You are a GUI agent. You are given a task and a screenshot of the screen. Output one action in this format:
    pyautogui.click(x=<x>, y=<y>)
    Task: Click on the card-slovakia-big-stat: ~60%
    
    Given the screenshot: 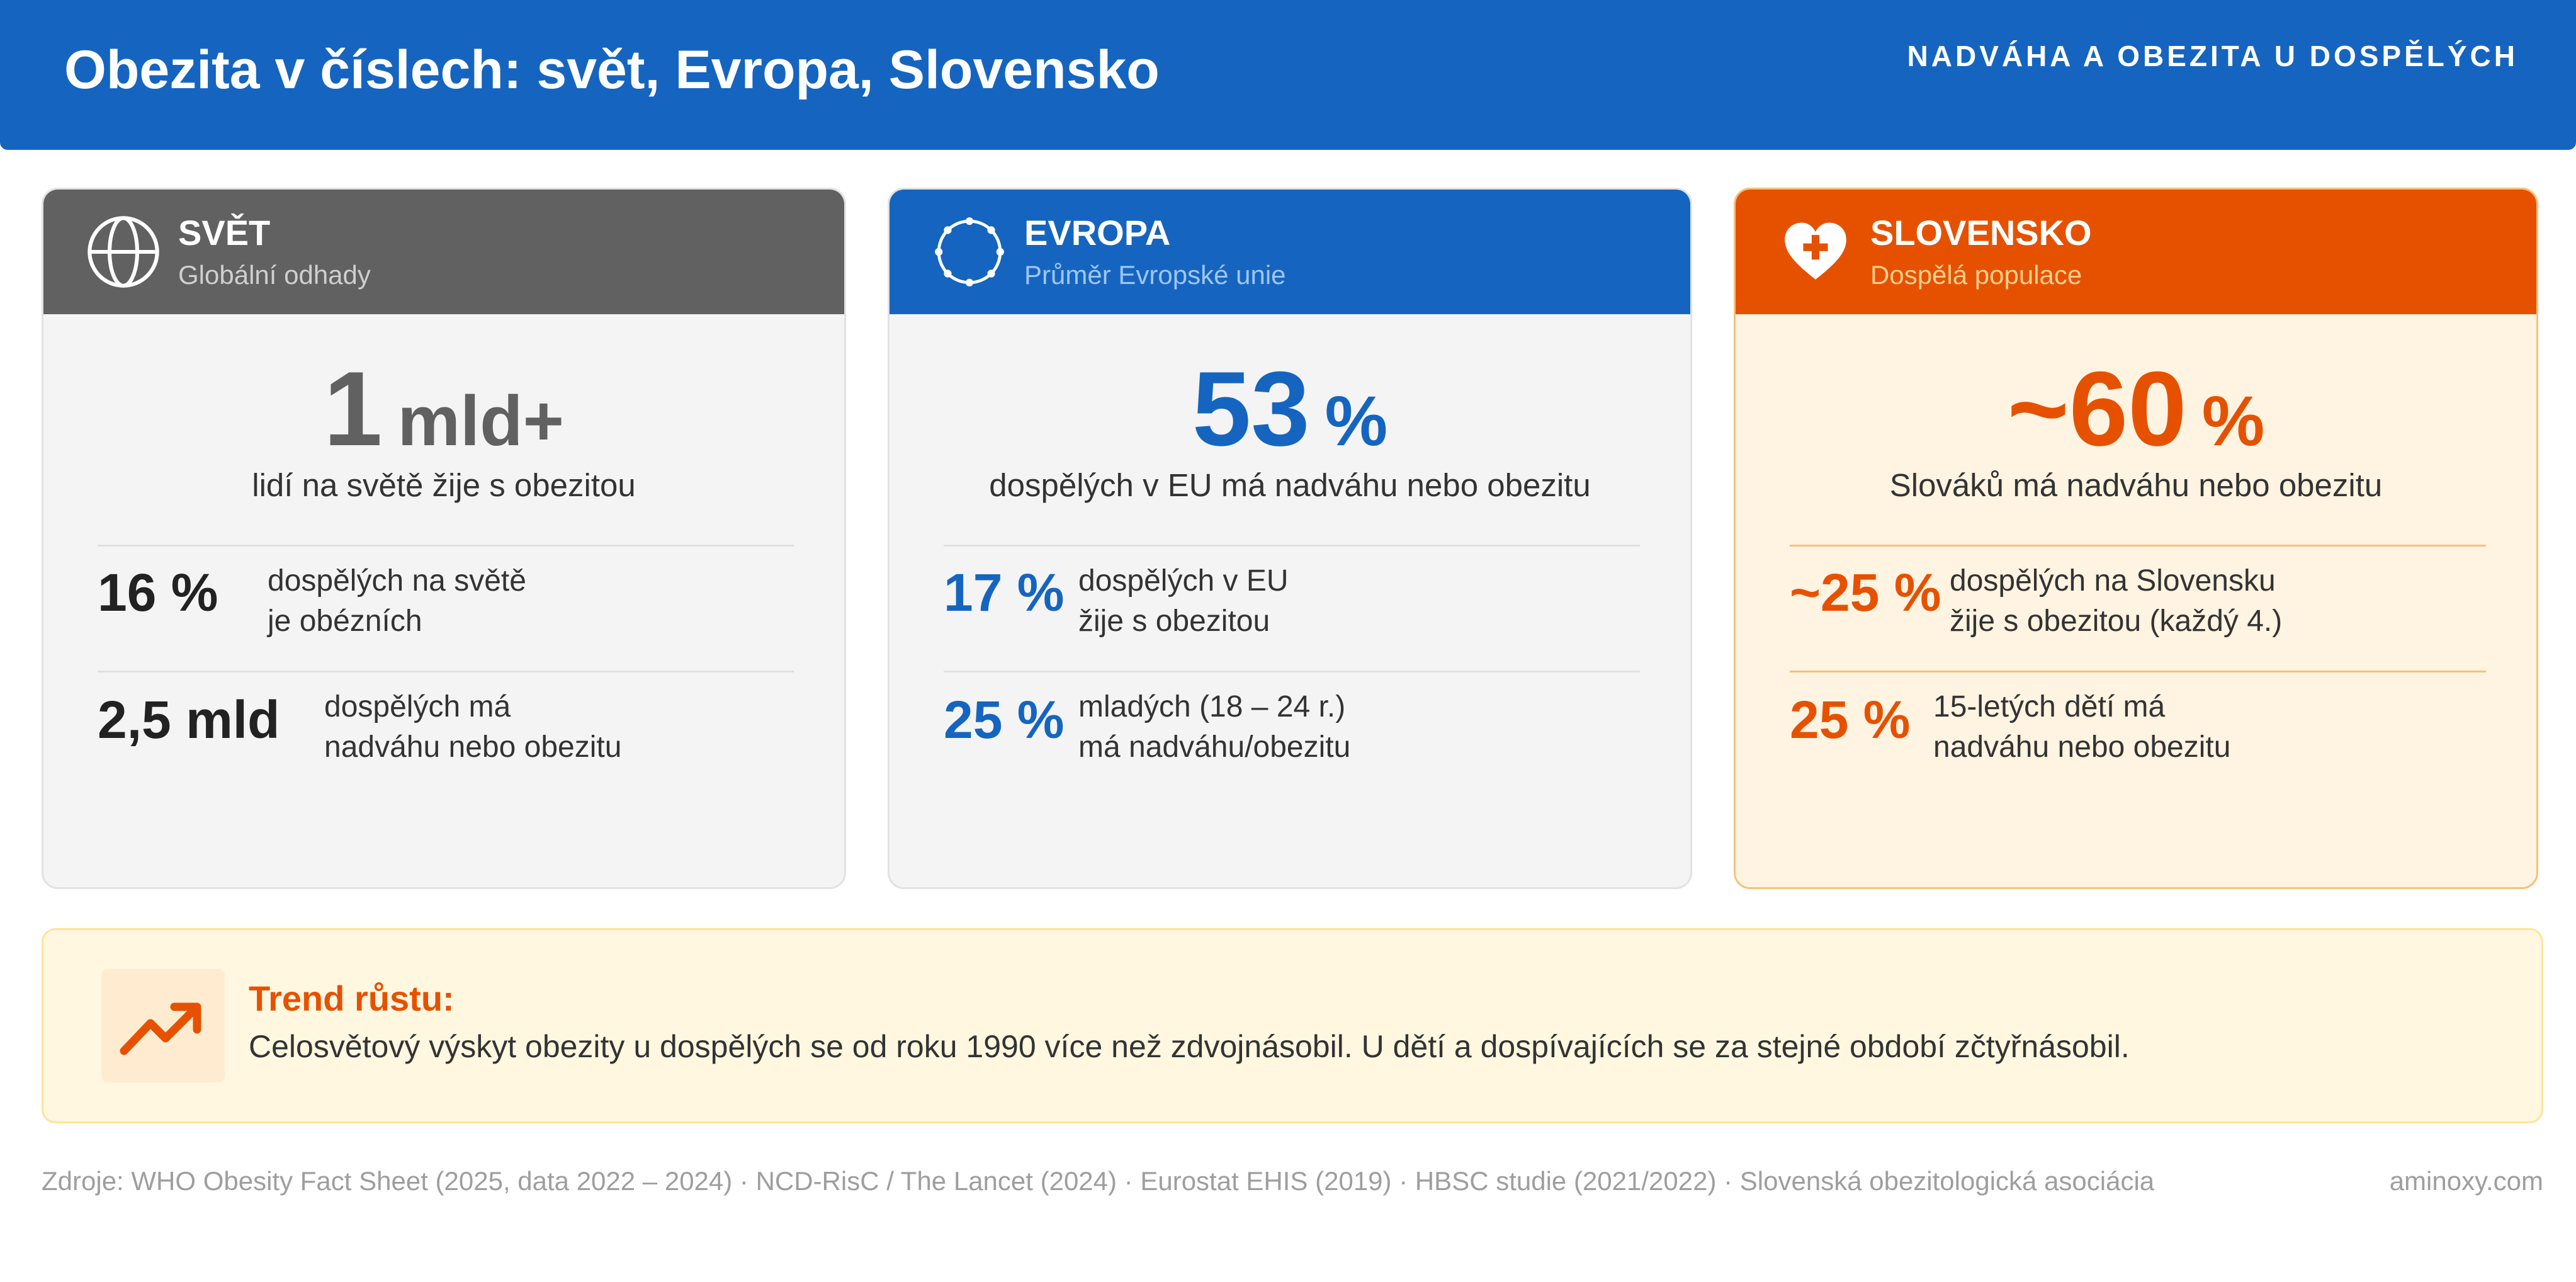 What is the action you would take?
    pyautogui.click(x=2136, y=409)
    